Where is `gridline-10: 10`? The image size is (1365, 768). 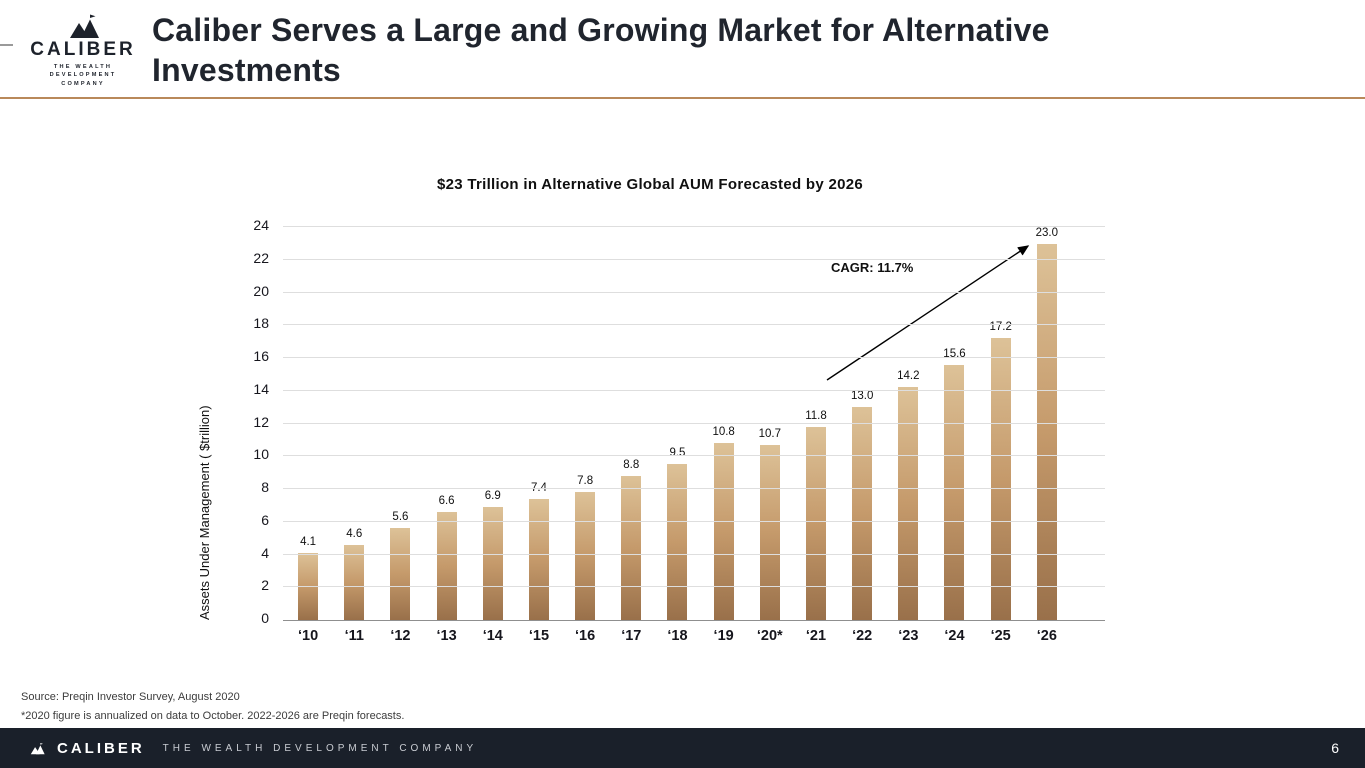
gridline-10: 10 is located at coordinates (679, 454).